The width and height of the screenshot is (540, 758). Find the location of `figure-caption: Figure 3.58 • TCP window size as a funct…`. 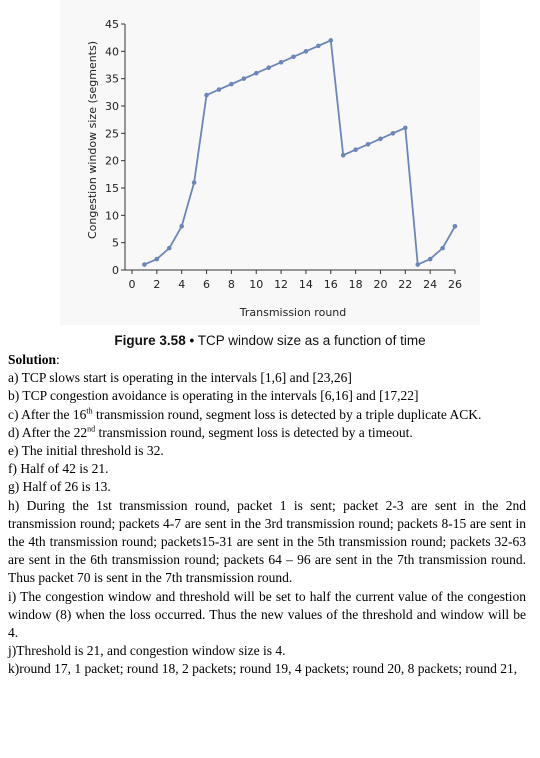

figure-caption: Figure 3.58 • TCP window size as a funct… is located at coordinates (270, 340).